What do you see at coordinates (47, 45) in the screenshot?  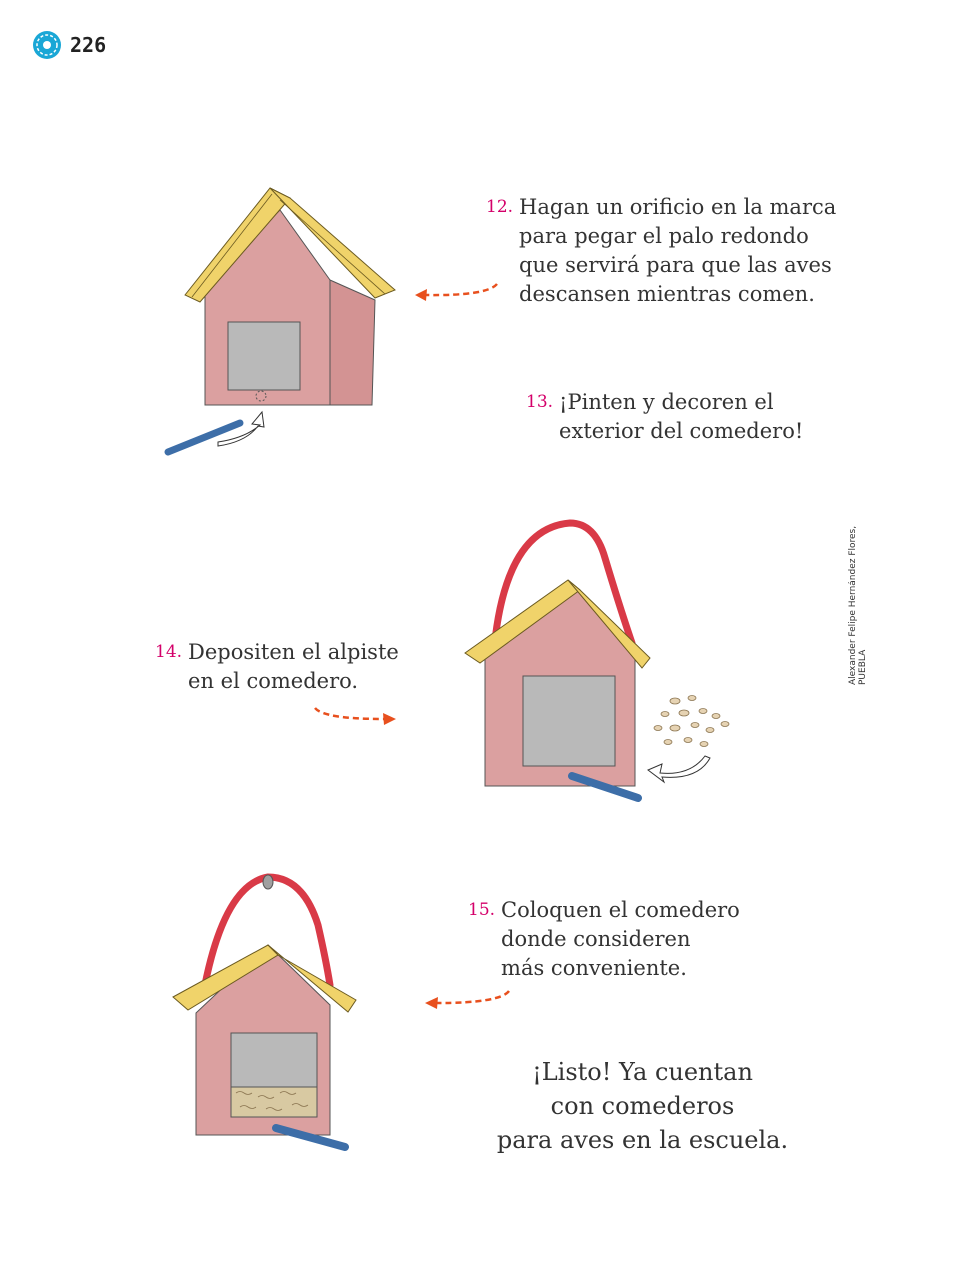 I see `flower-badge-icon` at bounding box center [47, 45].